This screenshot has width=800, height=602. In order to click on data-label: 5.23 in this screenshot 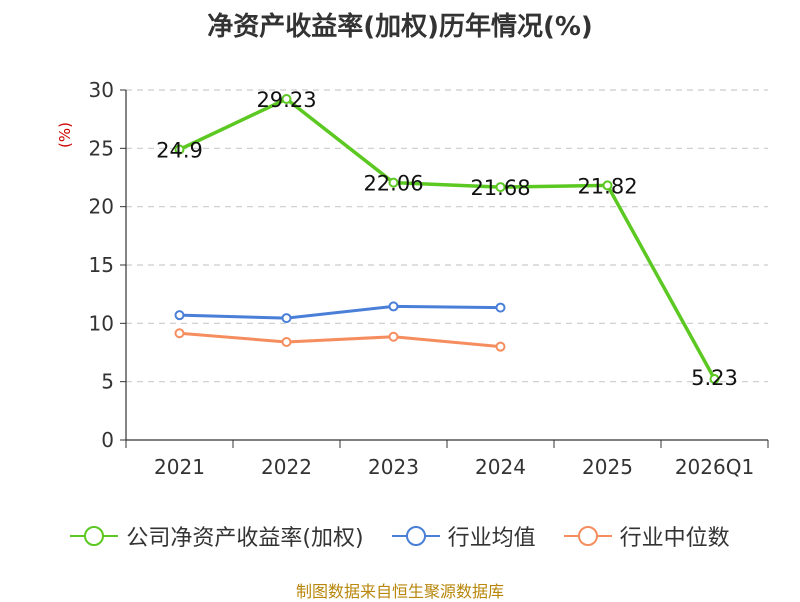, I will do `click(714, 378)`.